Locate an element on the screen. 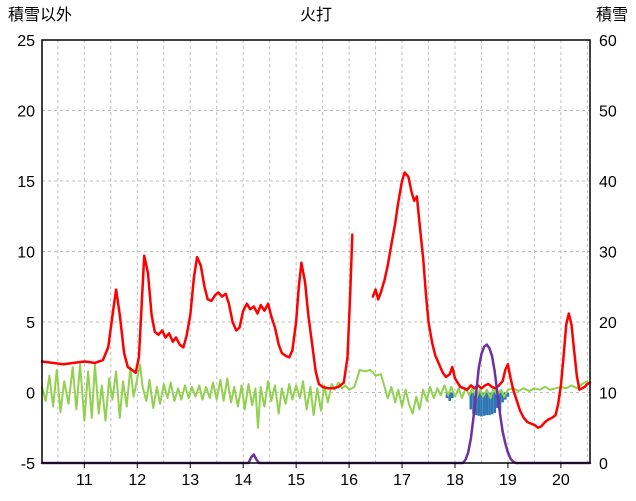 Image resolution: width=636 pixels, height=501 pixels. x-tick-label: 17 is located at coordinates (402, 480).